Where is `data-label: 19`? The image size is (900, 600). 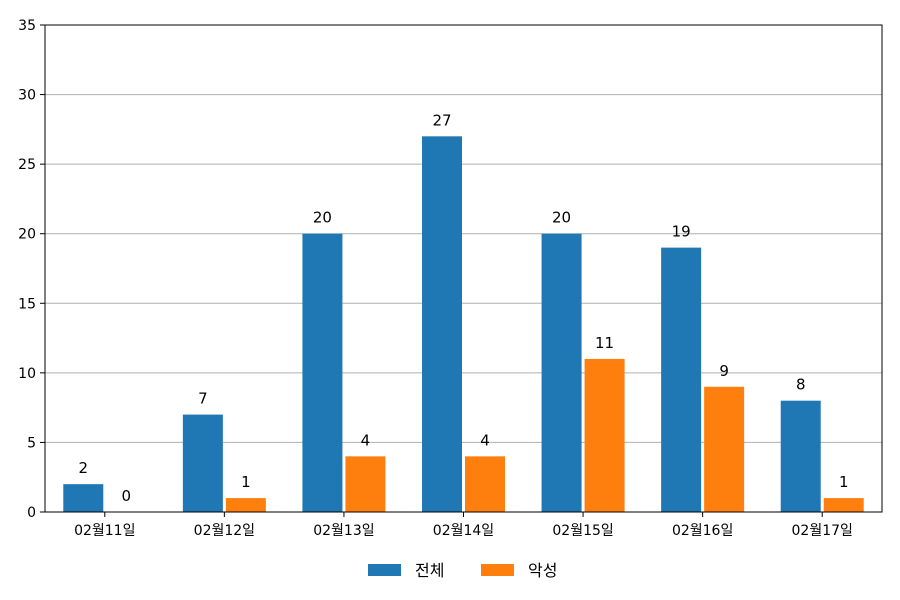
data-label: 19 is located at coordinates (681, 232).